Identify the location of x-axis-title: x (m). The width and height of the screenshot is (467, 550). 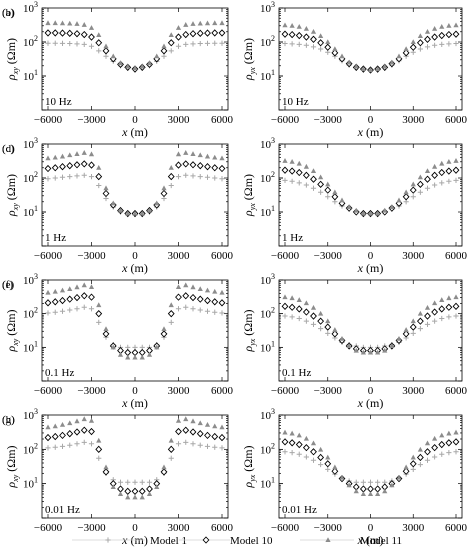
(370, 540).